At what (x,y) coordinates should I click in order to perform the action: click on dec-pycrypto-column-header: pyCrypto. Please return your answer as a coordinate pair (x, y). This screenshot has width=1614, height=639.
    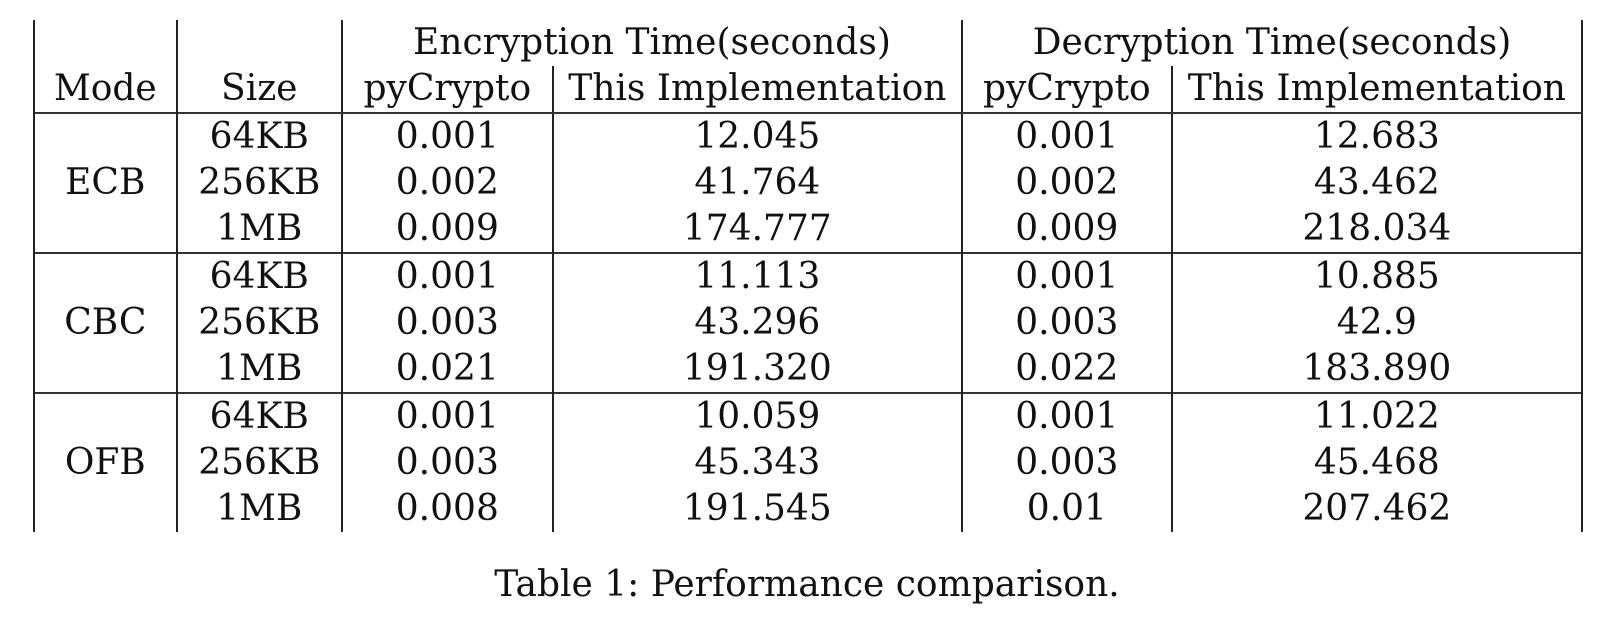
    Looking at the image, I should click on (1066, 90).